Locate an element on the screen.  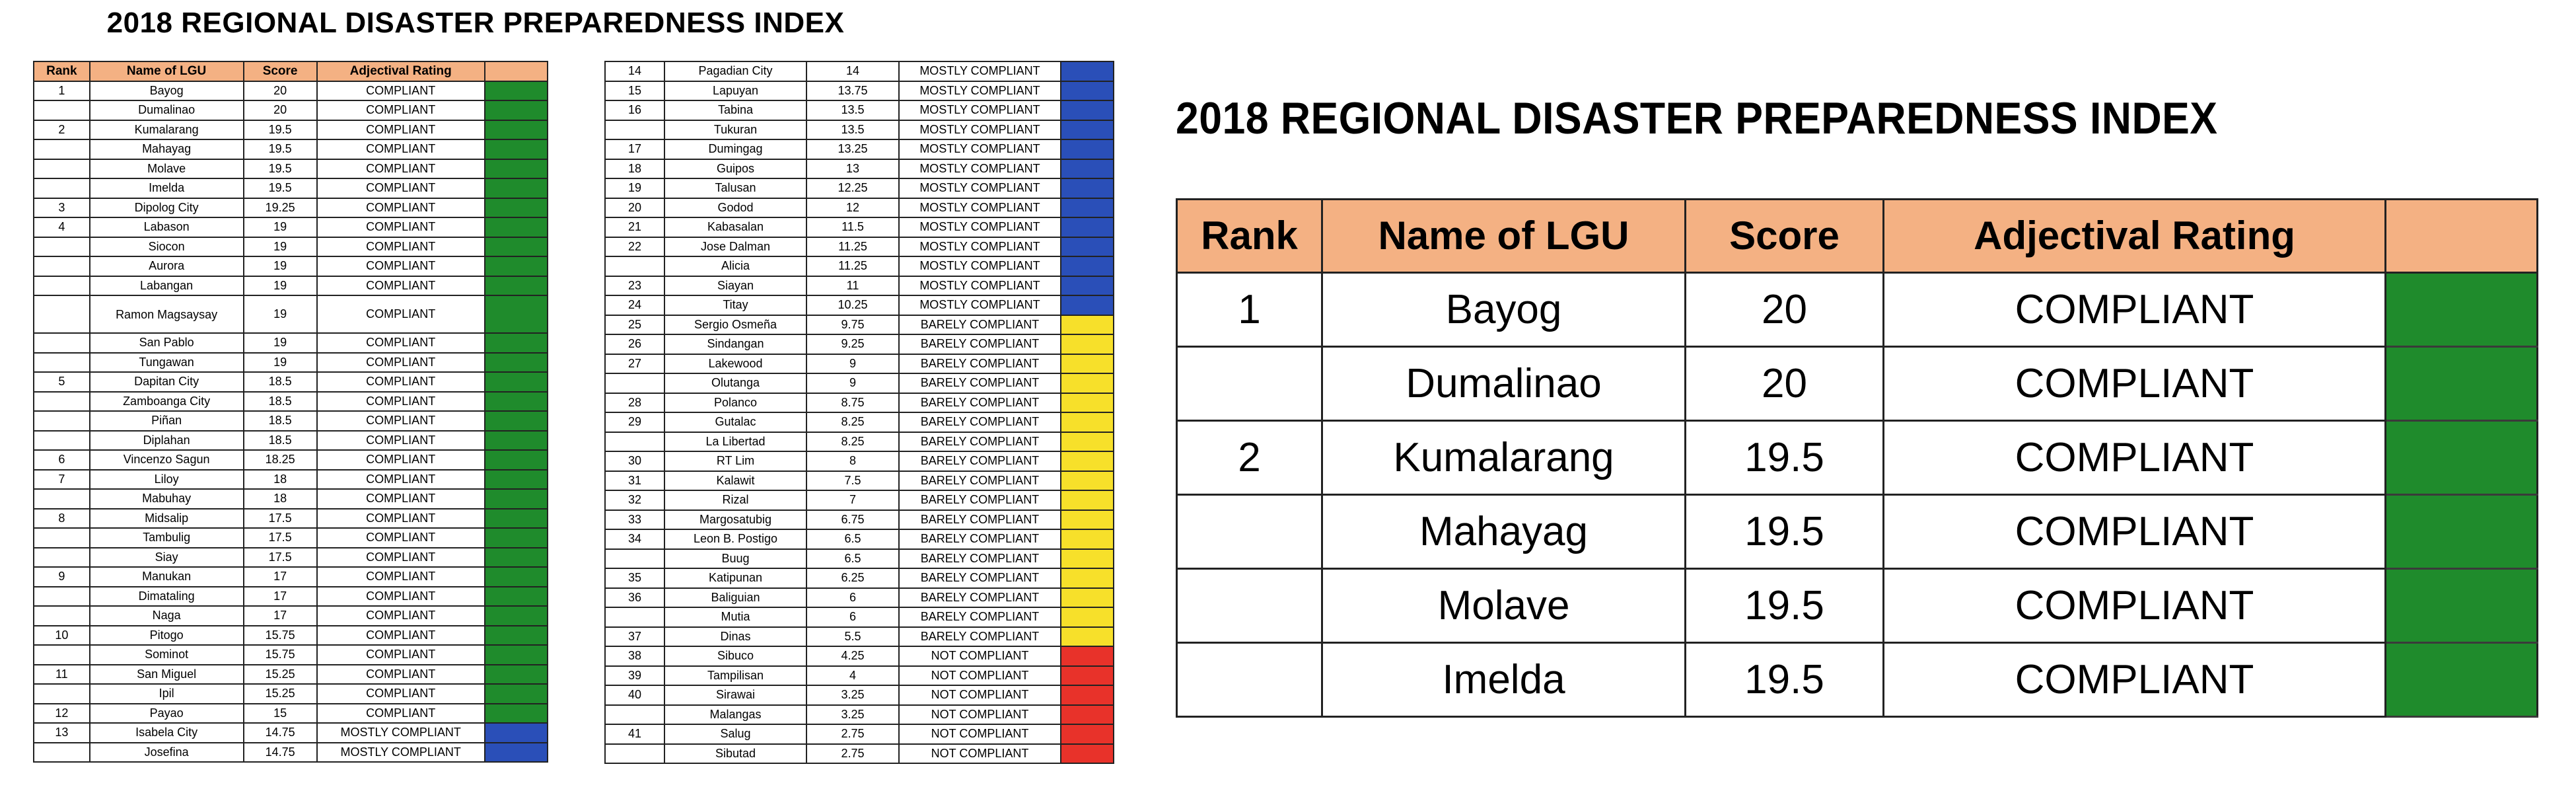
lgu-name-cell: Sibutad is located at coordinates (736, 753).